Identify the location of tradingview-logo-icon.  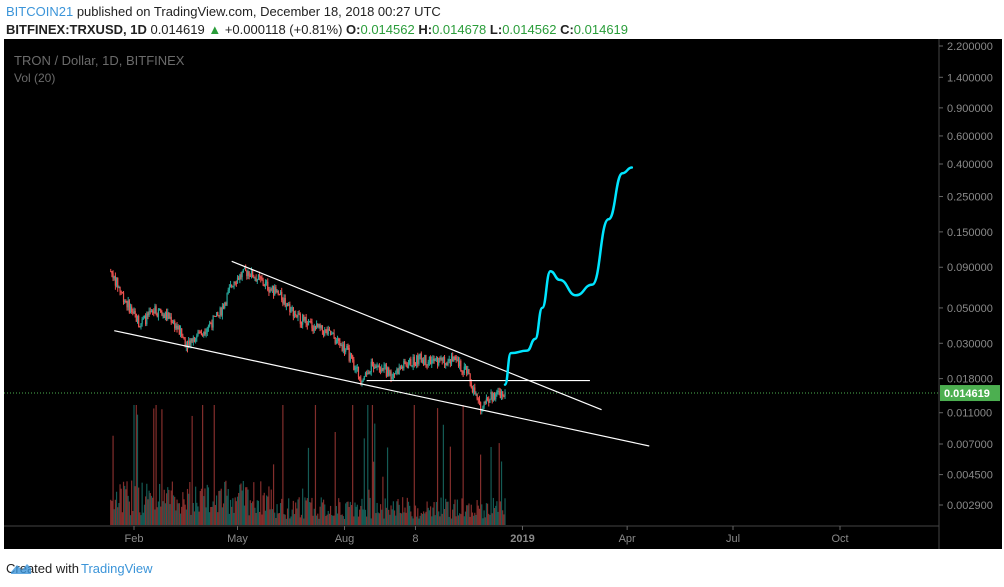
(21, 569).